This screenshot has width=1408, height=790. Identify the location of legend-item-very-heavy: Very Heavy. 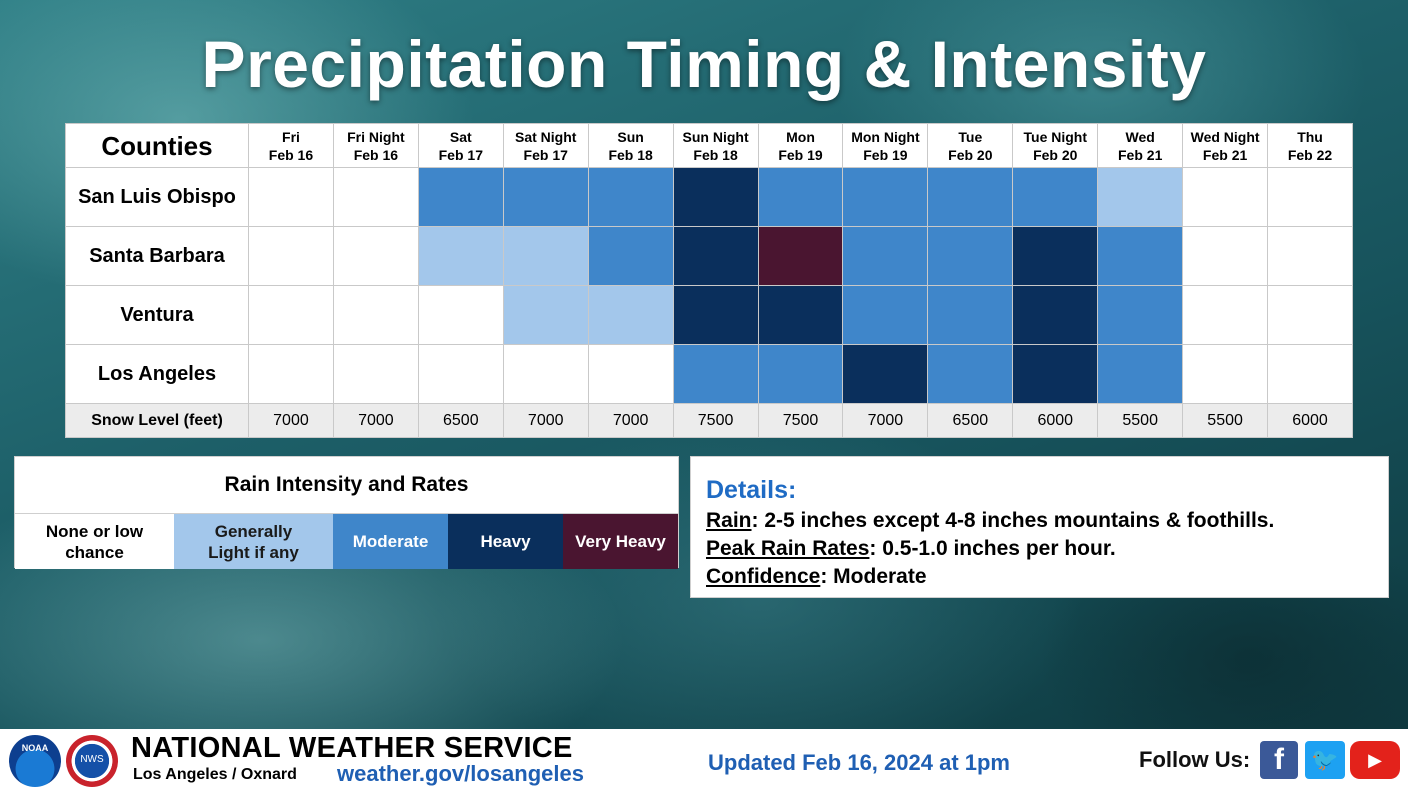
(620, 541).